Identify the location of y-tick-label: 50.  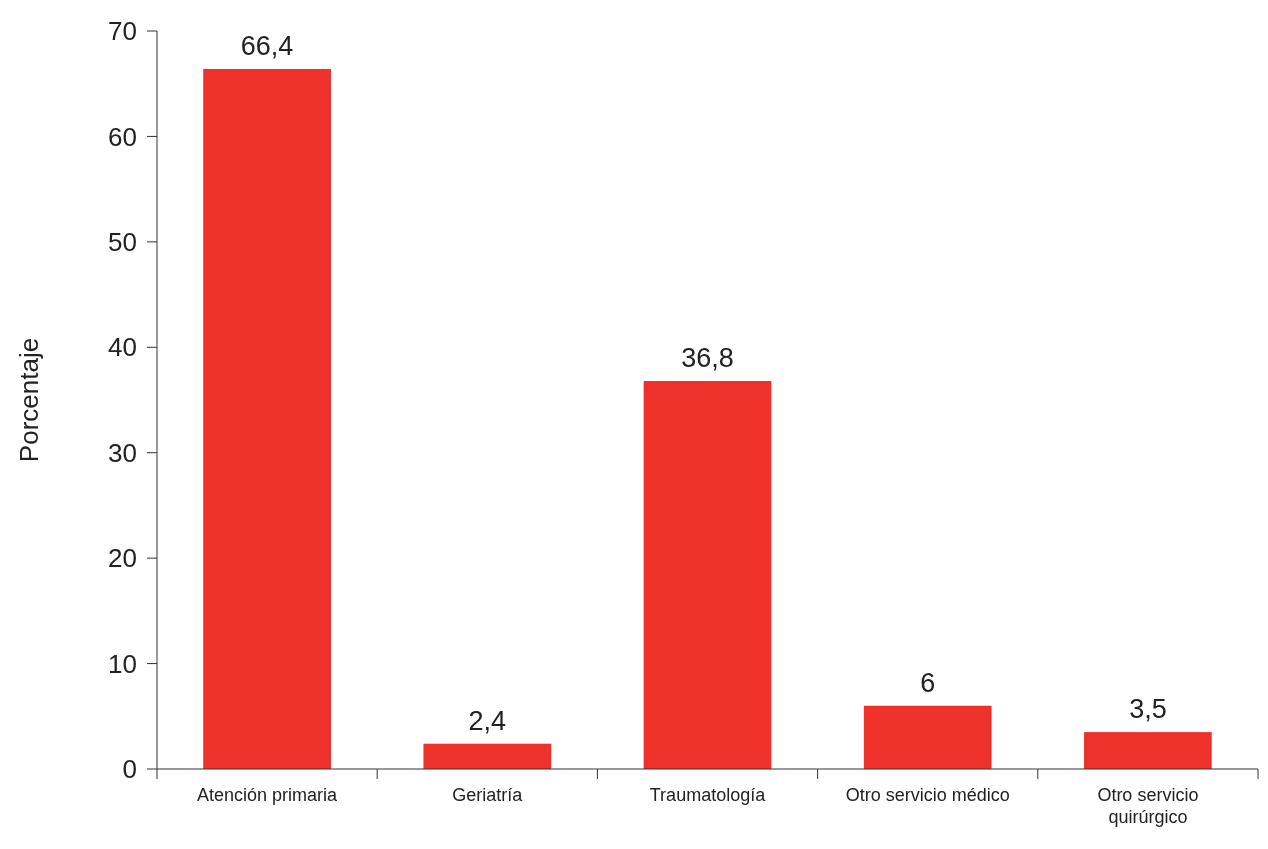
(122, 241).